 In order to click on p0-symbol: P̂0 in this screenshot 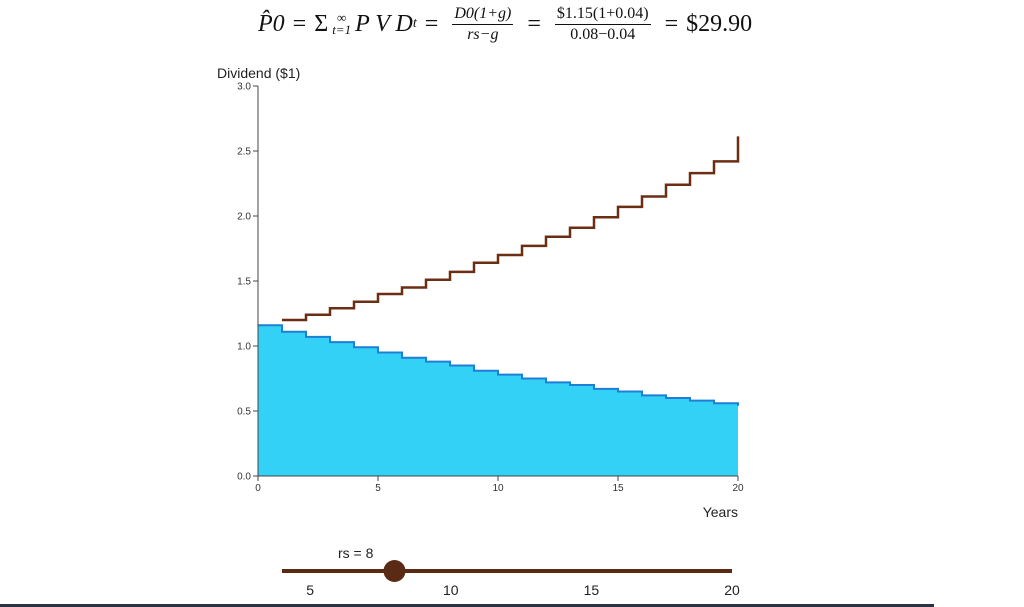, I will do `click(271, 23)`.